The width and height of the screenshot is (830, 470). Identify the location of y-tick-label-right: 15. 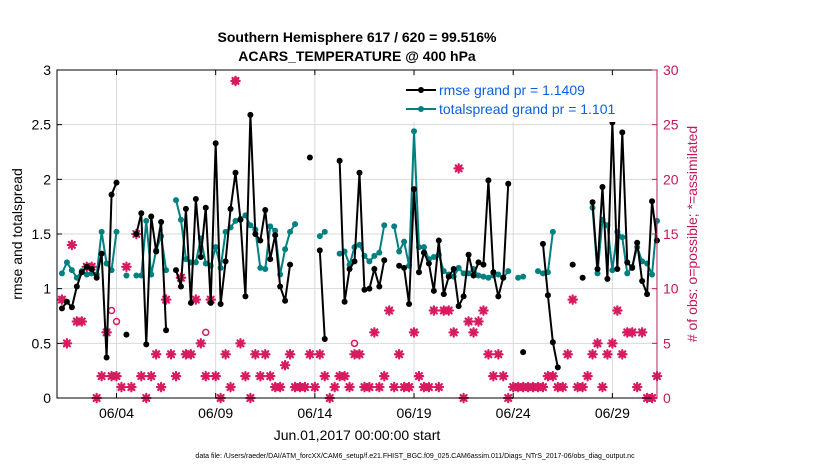
(671, 234).